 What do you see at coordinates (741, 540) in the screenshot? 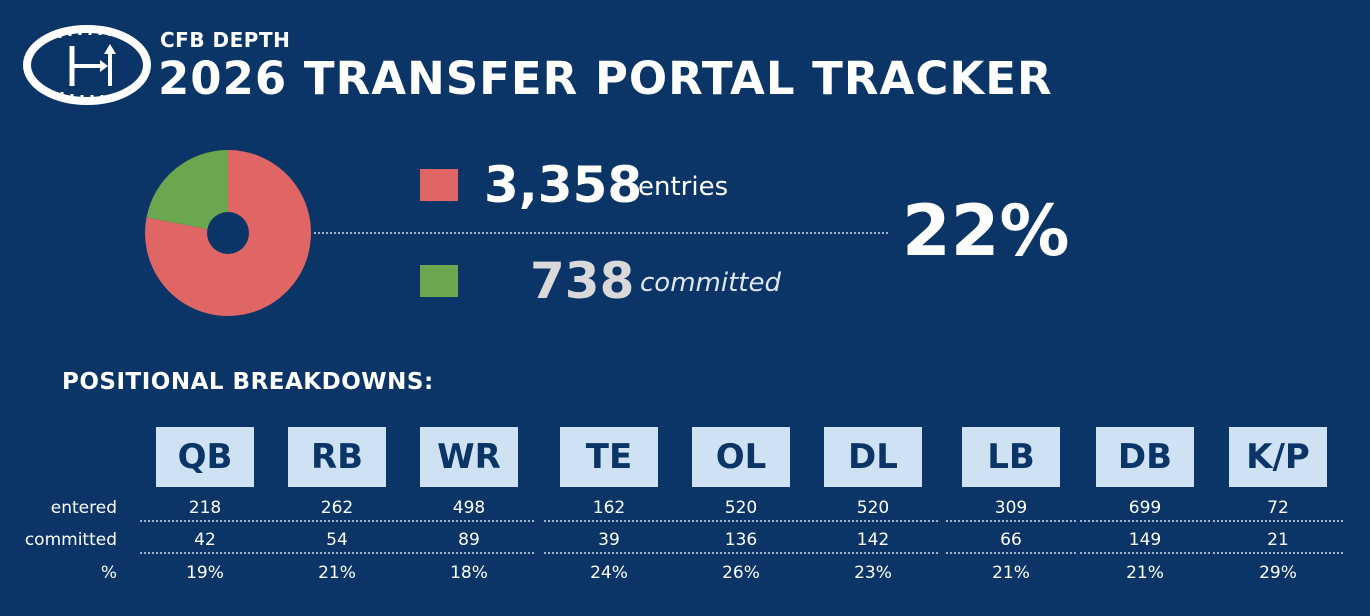
I see `cell-committed: 136` at bounding box center [741, 540].